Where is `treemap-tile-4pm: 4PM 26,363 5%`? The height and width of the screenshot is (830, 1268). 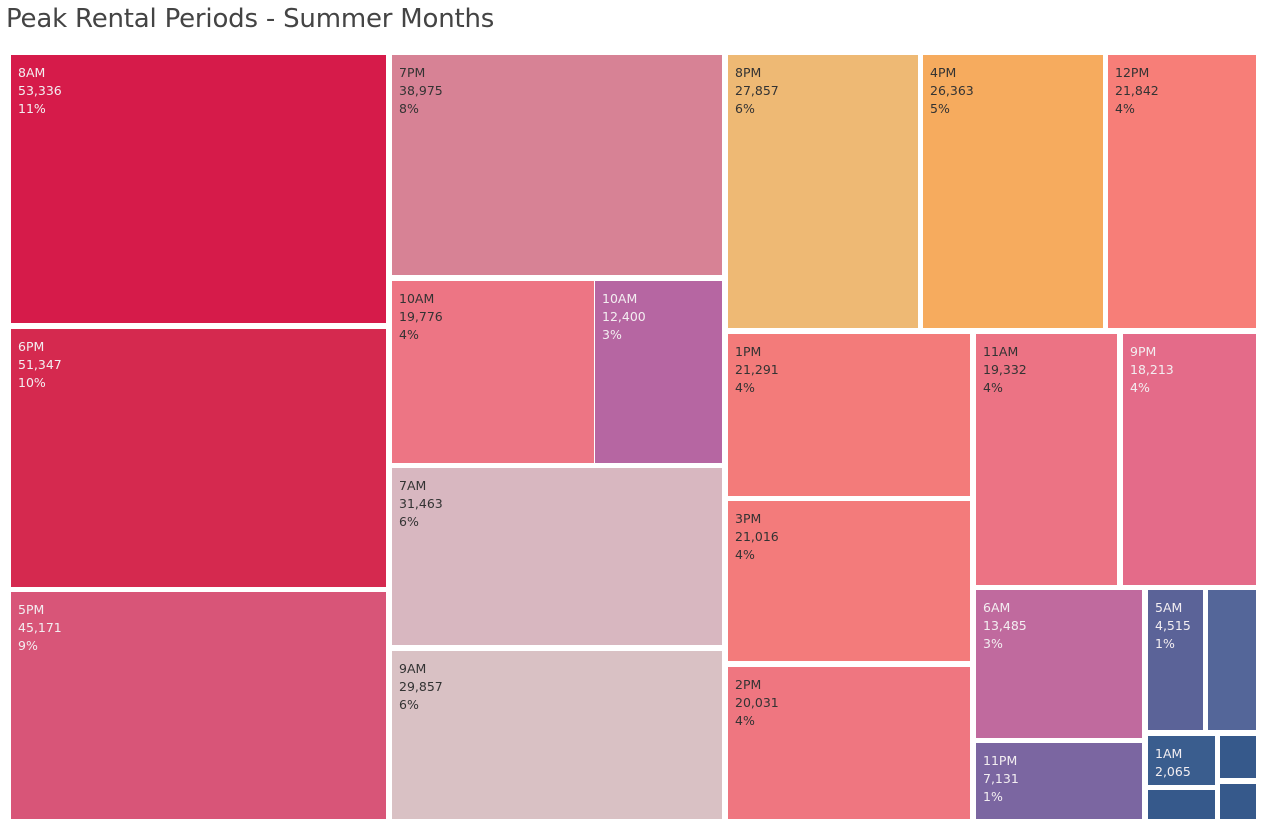 treemap-tile-4pm: 4PM 26,363 5% is located at coordinates (1013, 191).